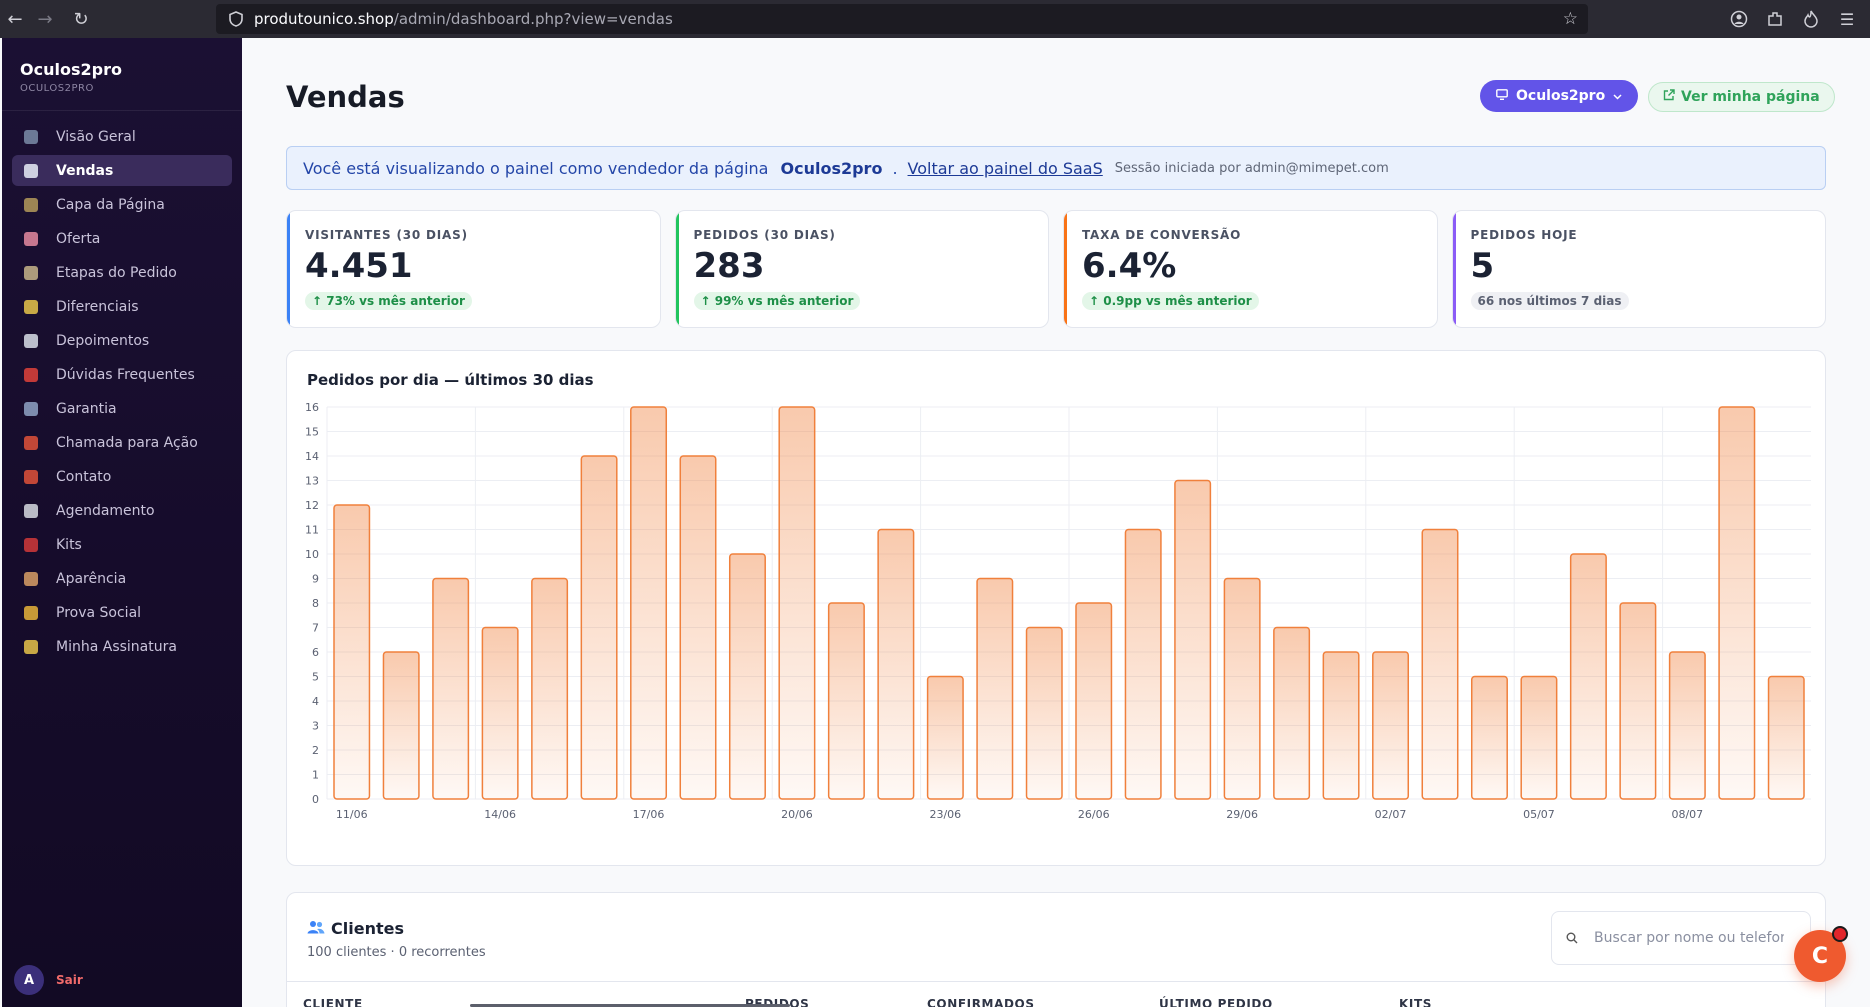 The image size is (1870, 1007). What do you see at coordinates (122, 170) in the screenshot?
I see `sidebar-item-trend: Vendas` at bounding box center [122, 170].